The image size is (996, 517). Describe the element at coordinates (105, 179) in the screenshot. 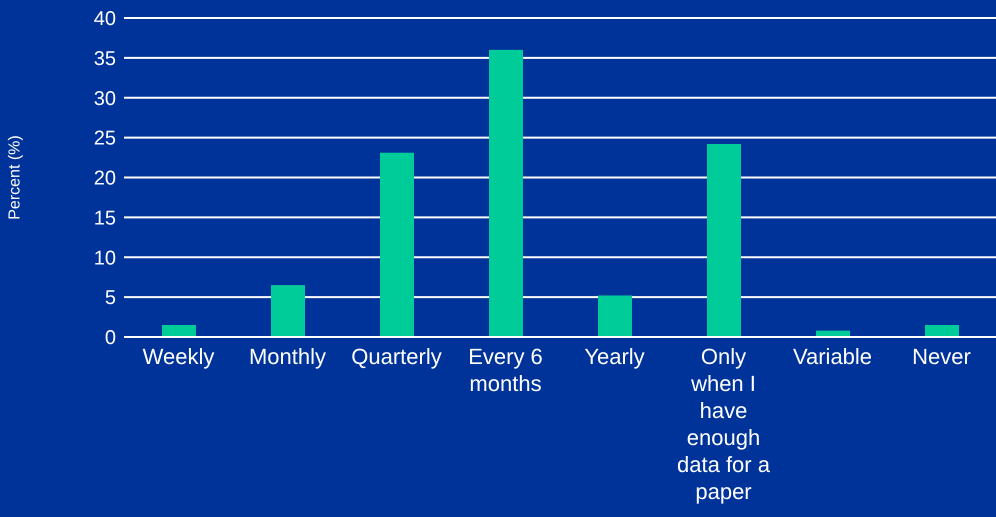

I see `y-tick-label: 20` at that location.